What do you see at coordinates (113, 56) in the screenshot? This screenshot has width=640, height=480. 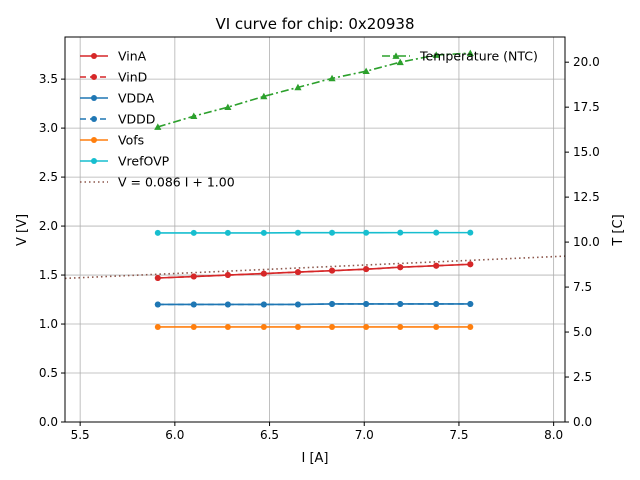 I see `legend-entry: VinA` at bounding box center [113, 56].